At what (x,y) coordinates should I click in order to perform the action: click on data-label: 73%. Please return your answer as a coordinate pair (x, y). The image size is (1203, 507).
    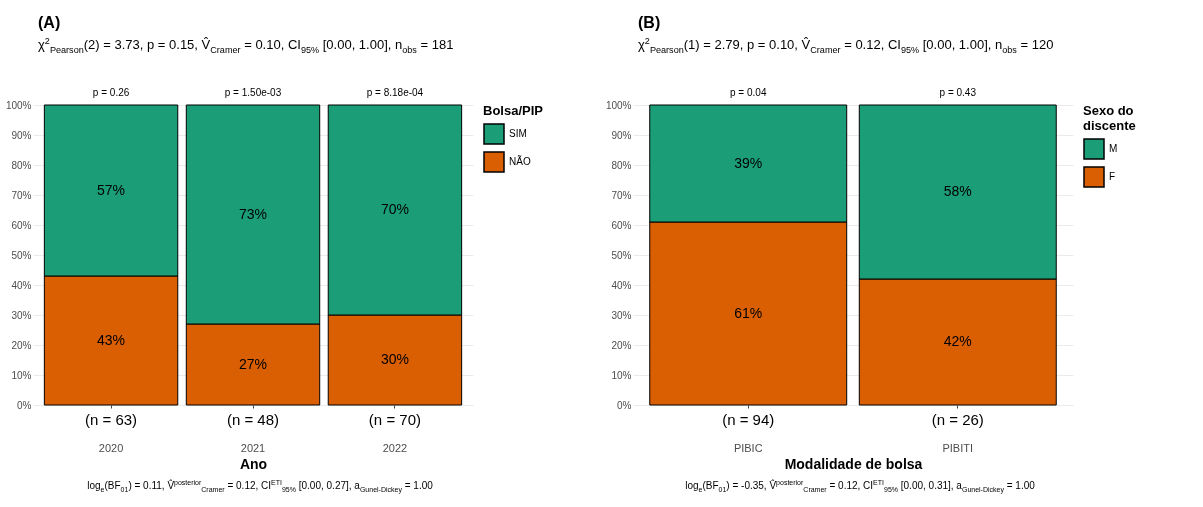
    Looking at the image, I should click on (253, 213).